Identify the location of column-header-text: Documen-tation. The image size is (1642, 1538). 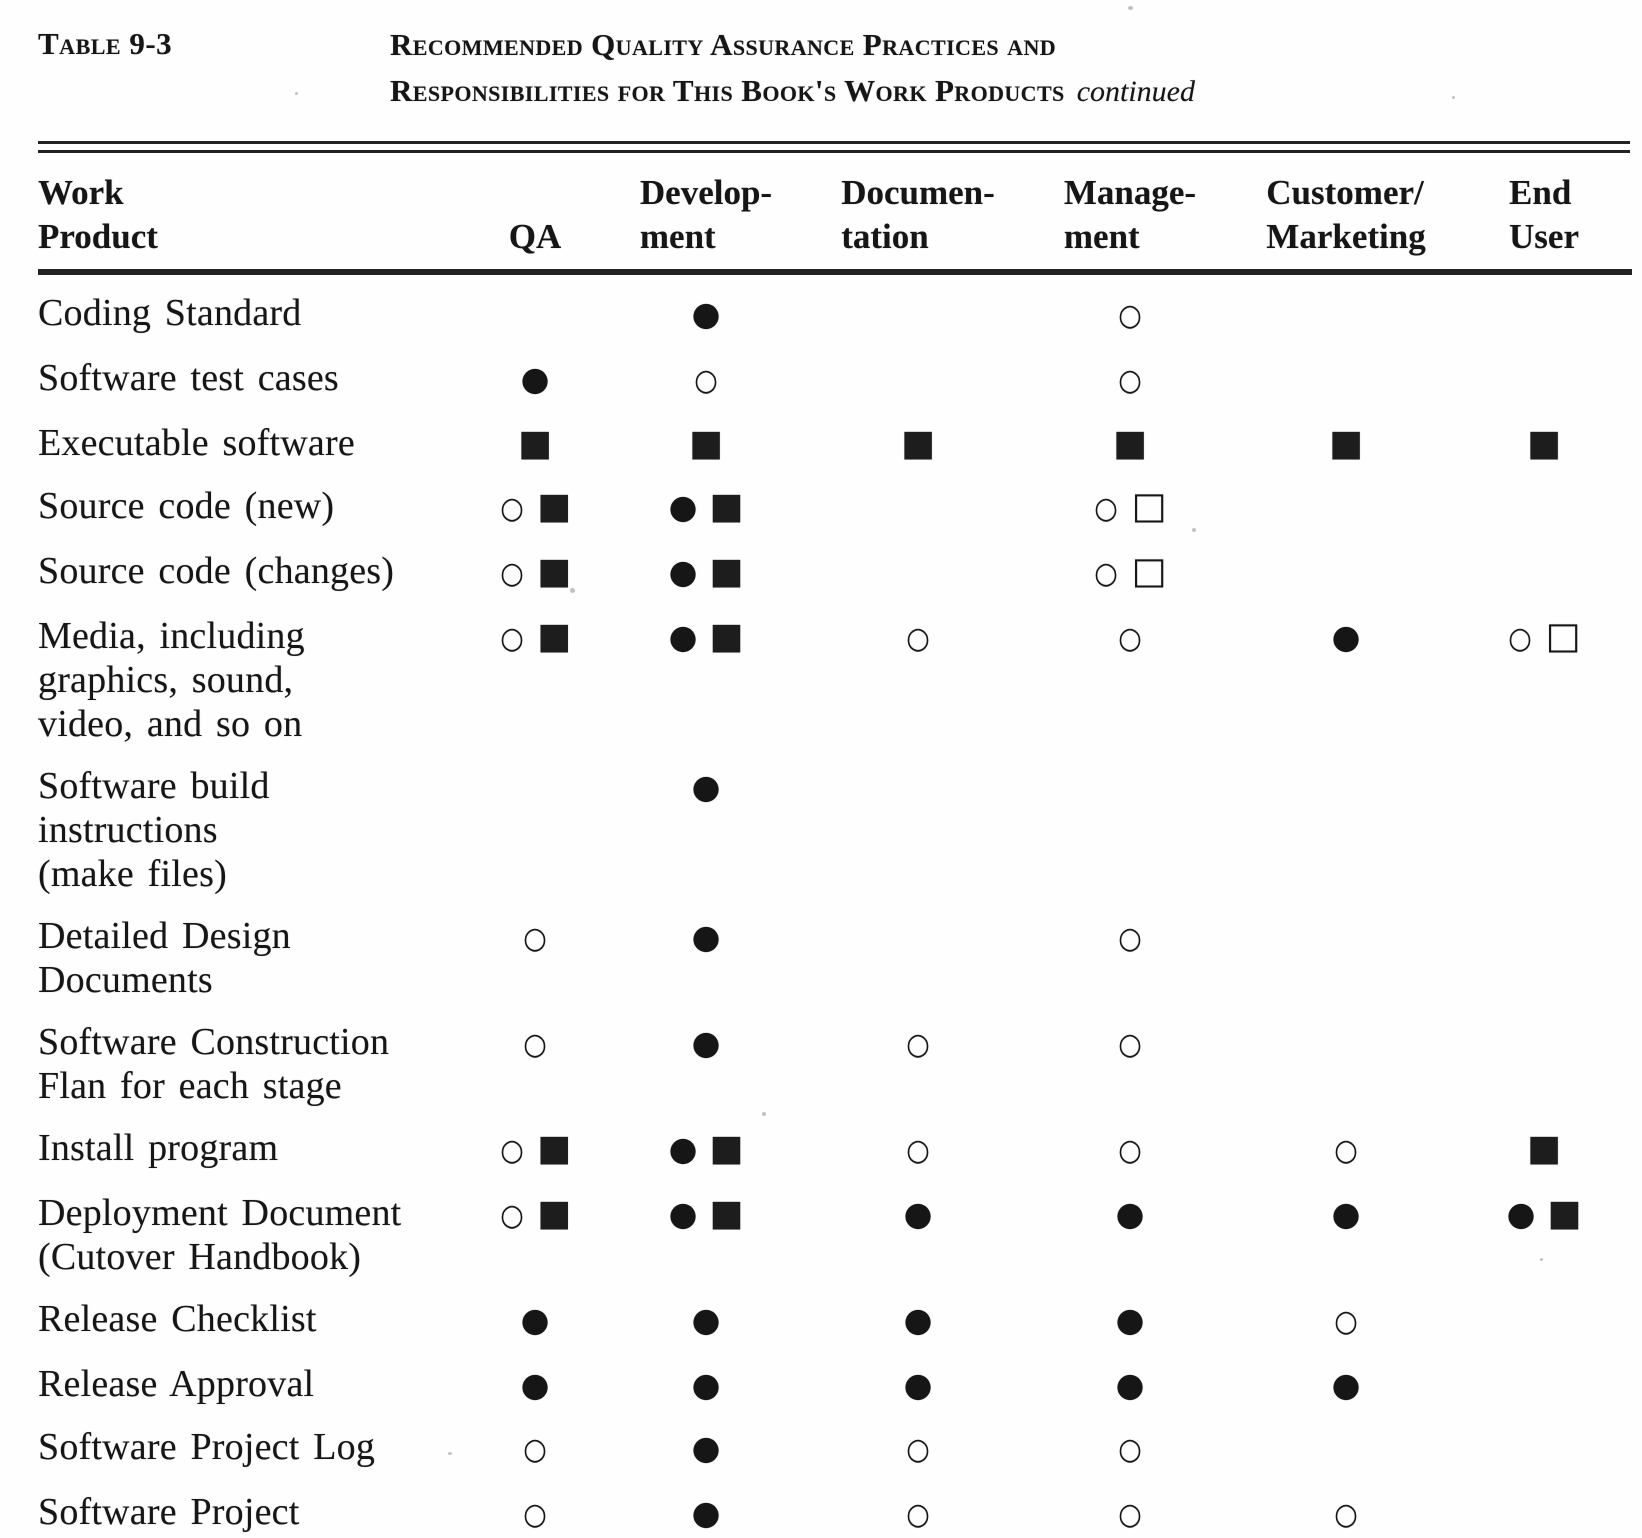
(918, 214).